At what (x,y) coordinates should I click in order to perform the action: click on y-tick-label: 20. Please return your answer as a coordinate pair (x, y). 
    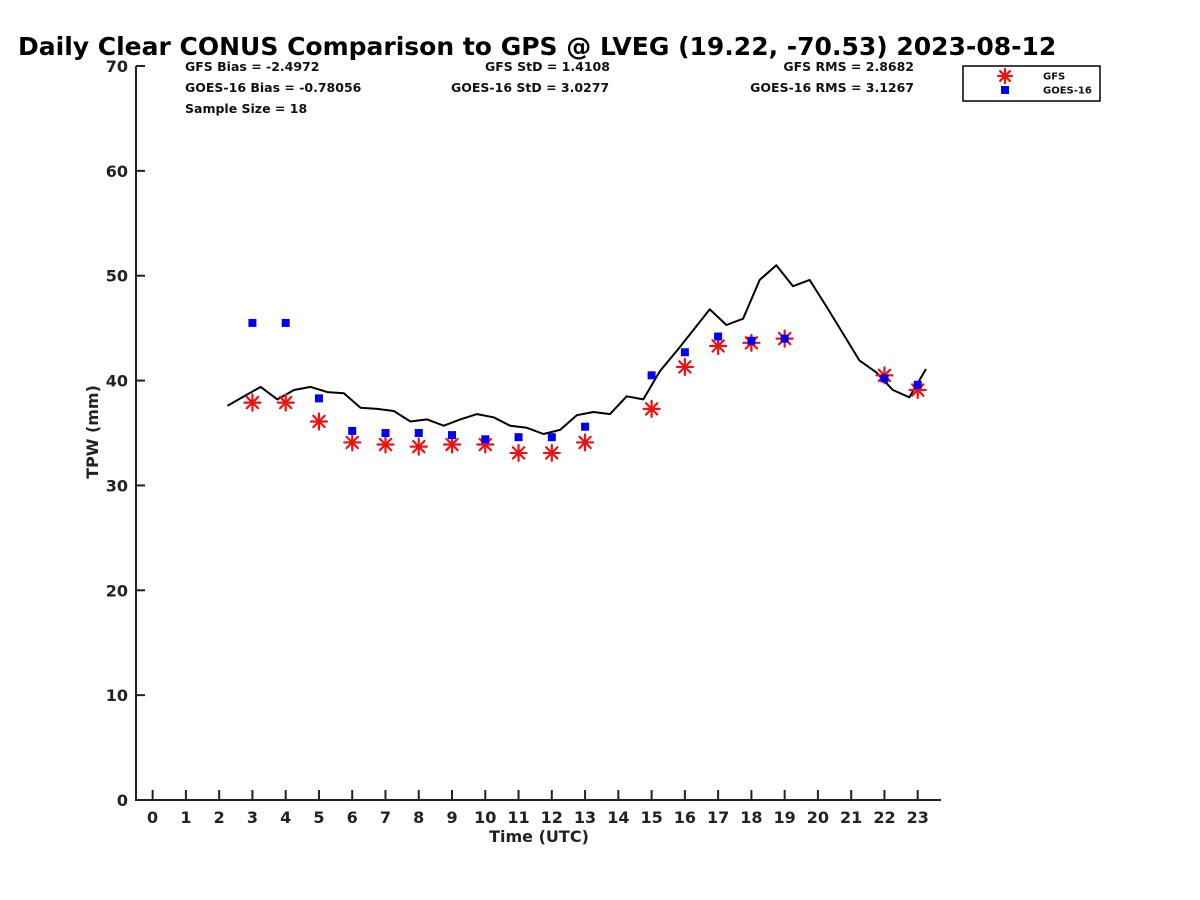
    Looking at the image, I should click on (117, 590).